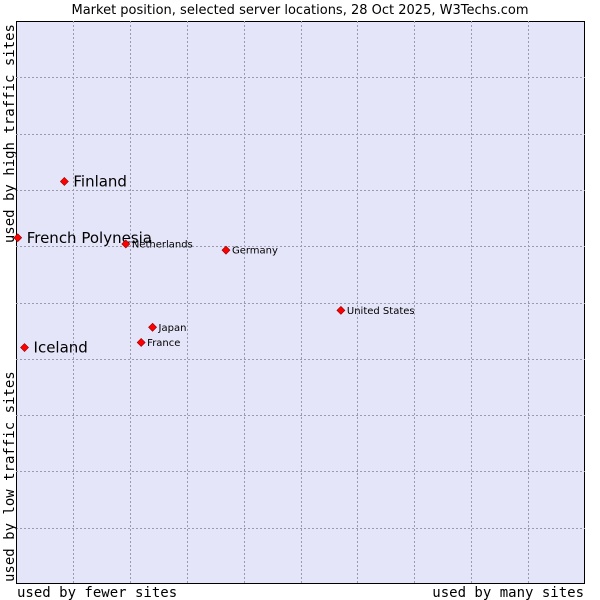 This screenshot has height=600, width=600. What do you see at coordinates (18, 238) in the screenshot?
I see `point-marker-french-polynesia` at bounding box center [18, 238].